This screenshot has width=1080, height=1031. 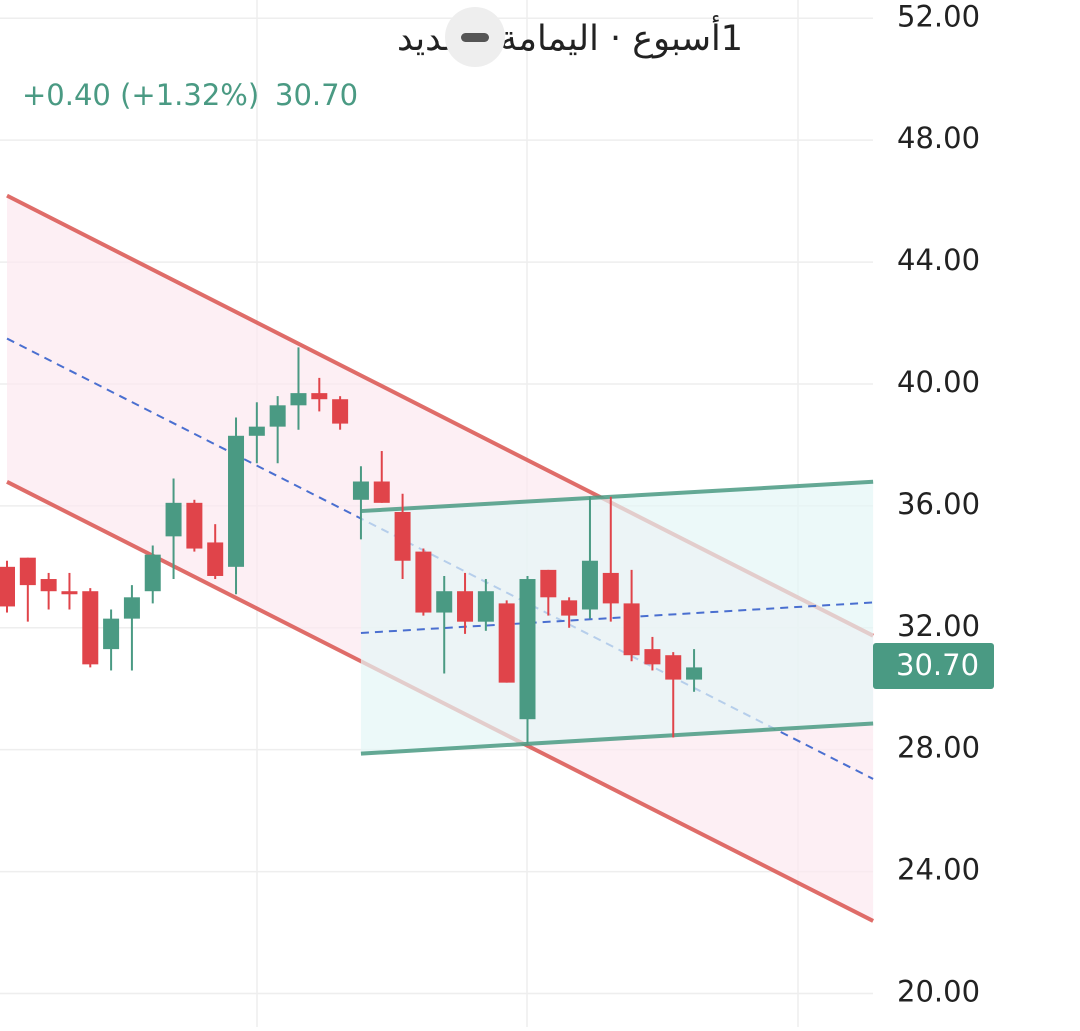 What do you see at coordinates (938, 260) in the screenshot?
I see `y-tick-label: 44.00` at bounding box center [938, 260].